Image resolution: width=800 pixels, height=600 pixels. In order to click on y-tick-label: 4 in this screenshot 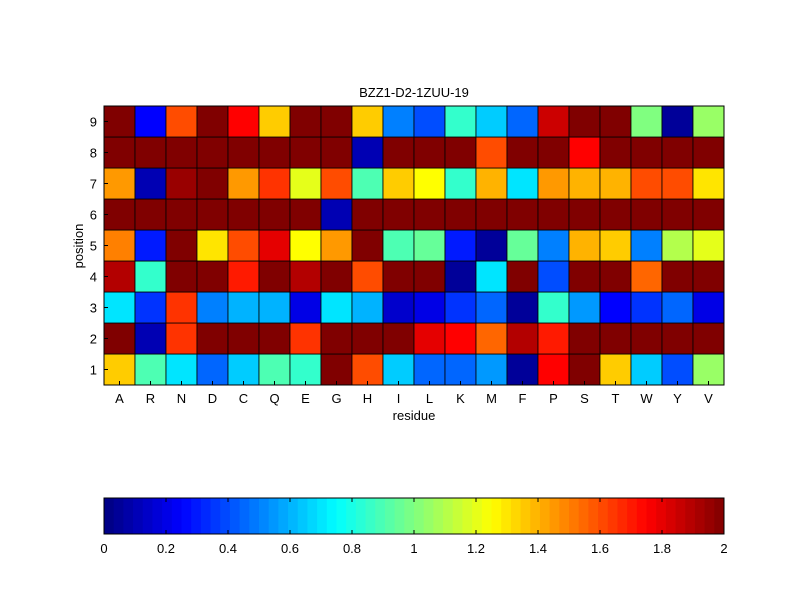, I will do `click(93, 277)`.